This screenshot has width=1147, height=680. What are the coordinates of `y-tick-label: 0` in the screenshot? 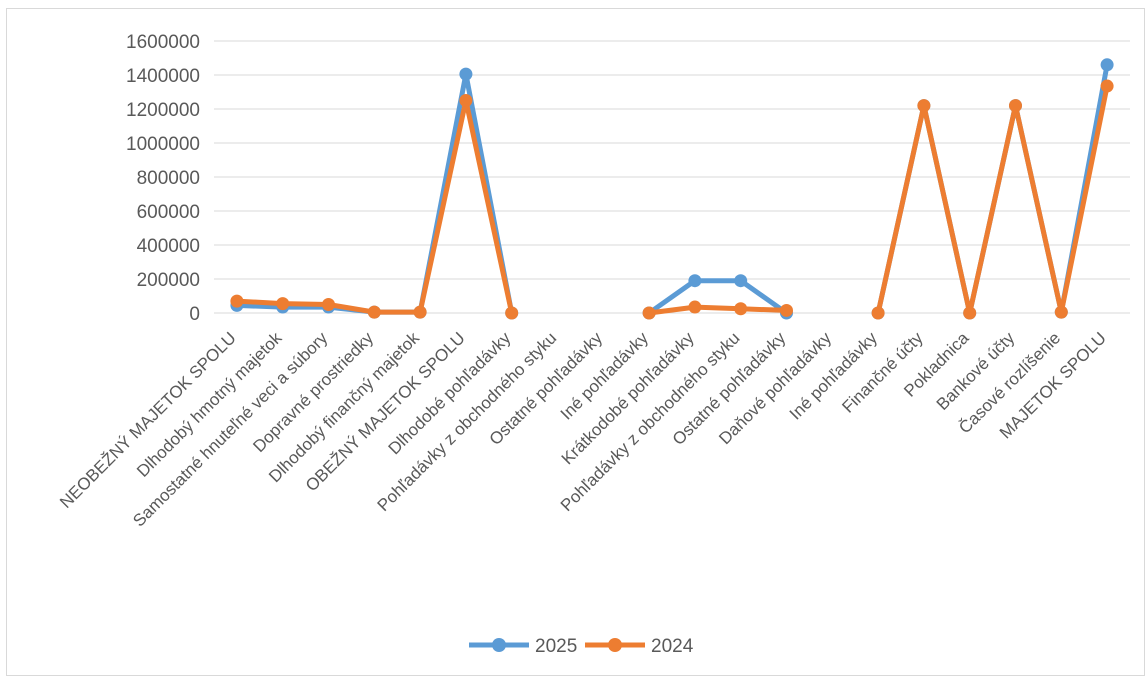 It's located at (194, 314).